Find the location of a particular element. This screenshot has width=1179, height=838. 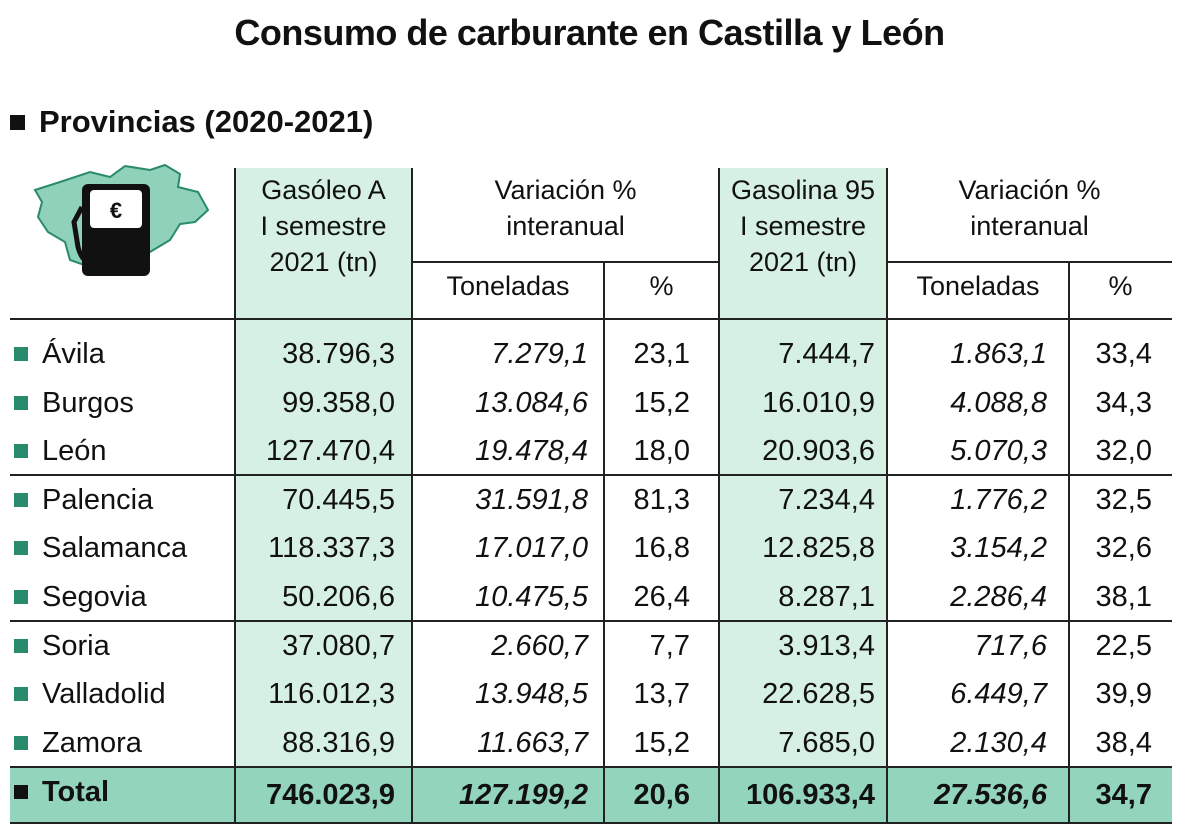

gasolina-var-pct: 34,7 is located at coordinates (1123, 795).